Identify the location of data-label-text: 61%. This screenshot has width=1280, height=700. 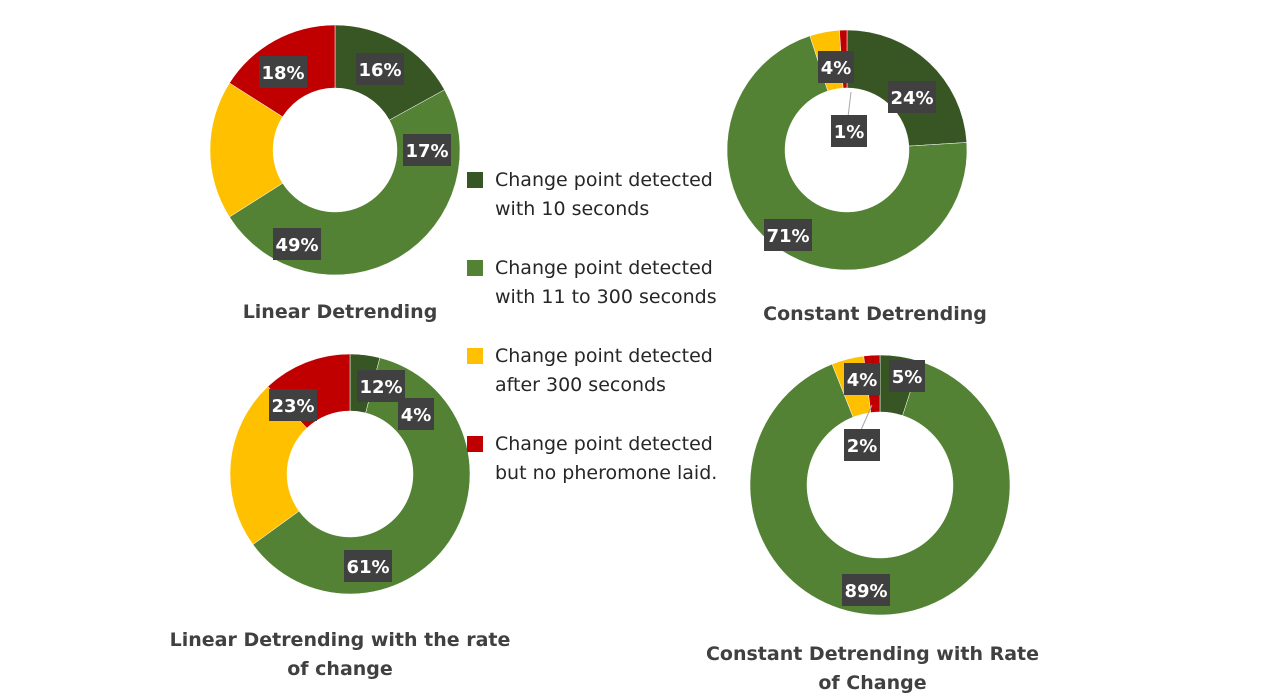
(367, 567).